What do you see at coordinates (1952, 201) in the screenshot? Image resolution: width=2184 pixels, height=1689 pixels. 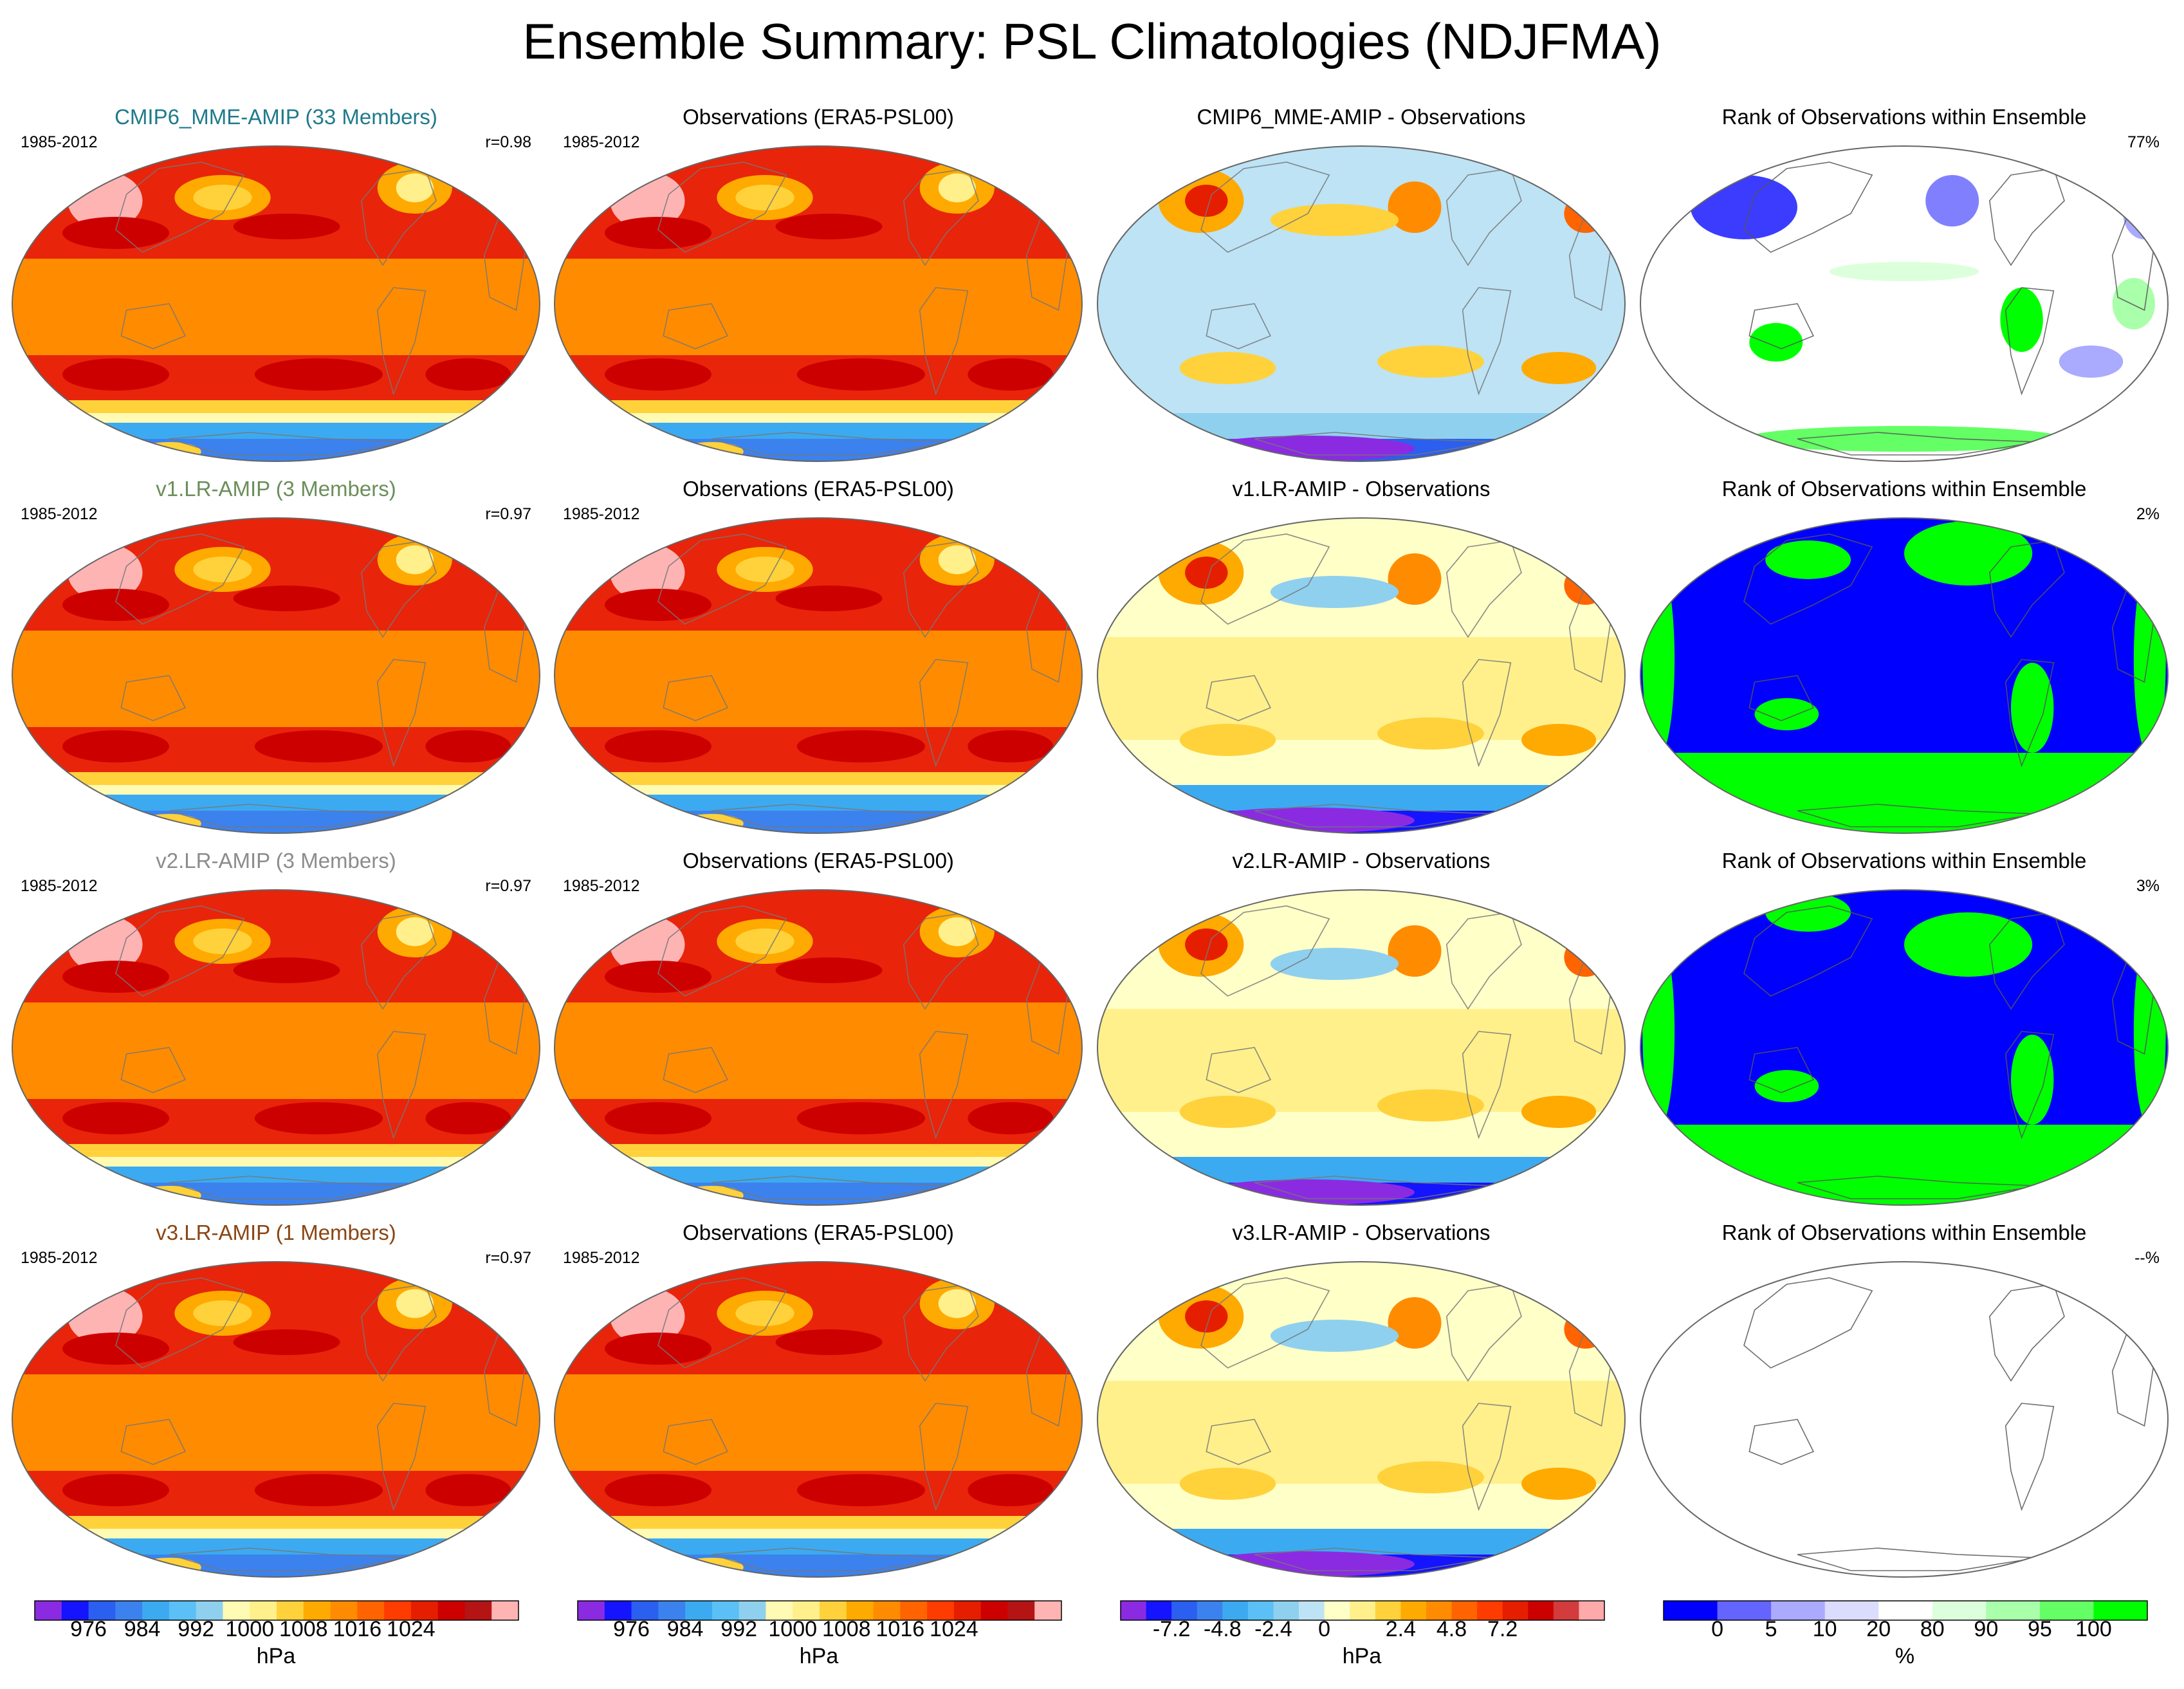 I see `na-low-rank` at bounding box center [1952, 201].